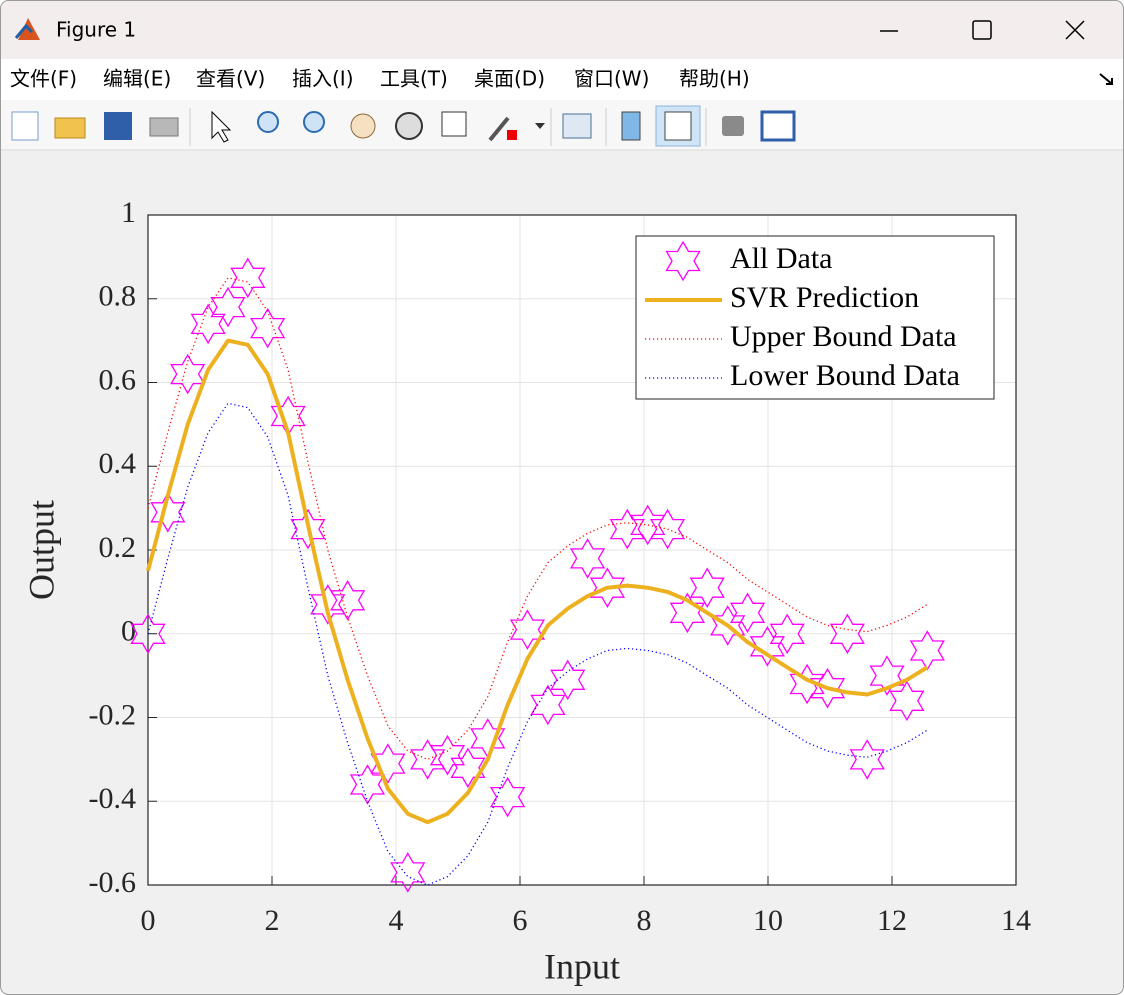 The width and height of the screenshot is (1124, 995). What do you see at coordinates (982, 30) in the screenshot?
I see `maximize-button` at bounding box center [982, 30].